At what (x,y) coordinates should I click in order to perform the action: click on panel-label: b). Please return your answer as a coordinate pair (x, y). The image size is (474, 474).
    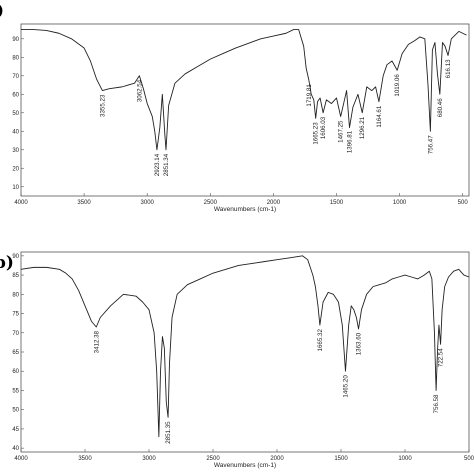
    Looking at the image, I should click on (7, 263).